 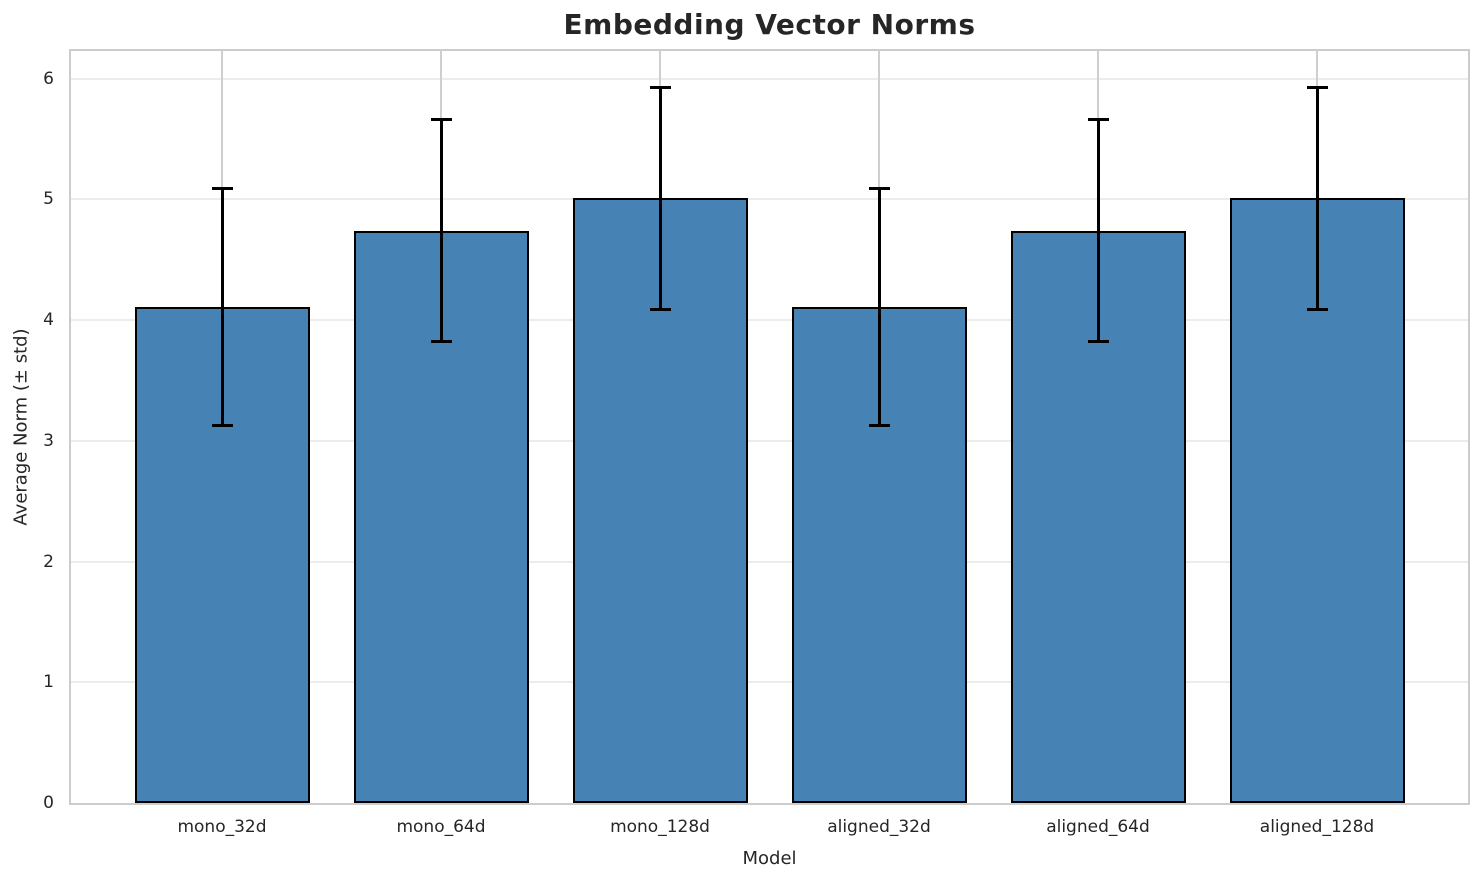 What do you see at coordinates (48, 320) in the screenshot?
I see `y-tick-label: 4` at bounding box center [48, 320].